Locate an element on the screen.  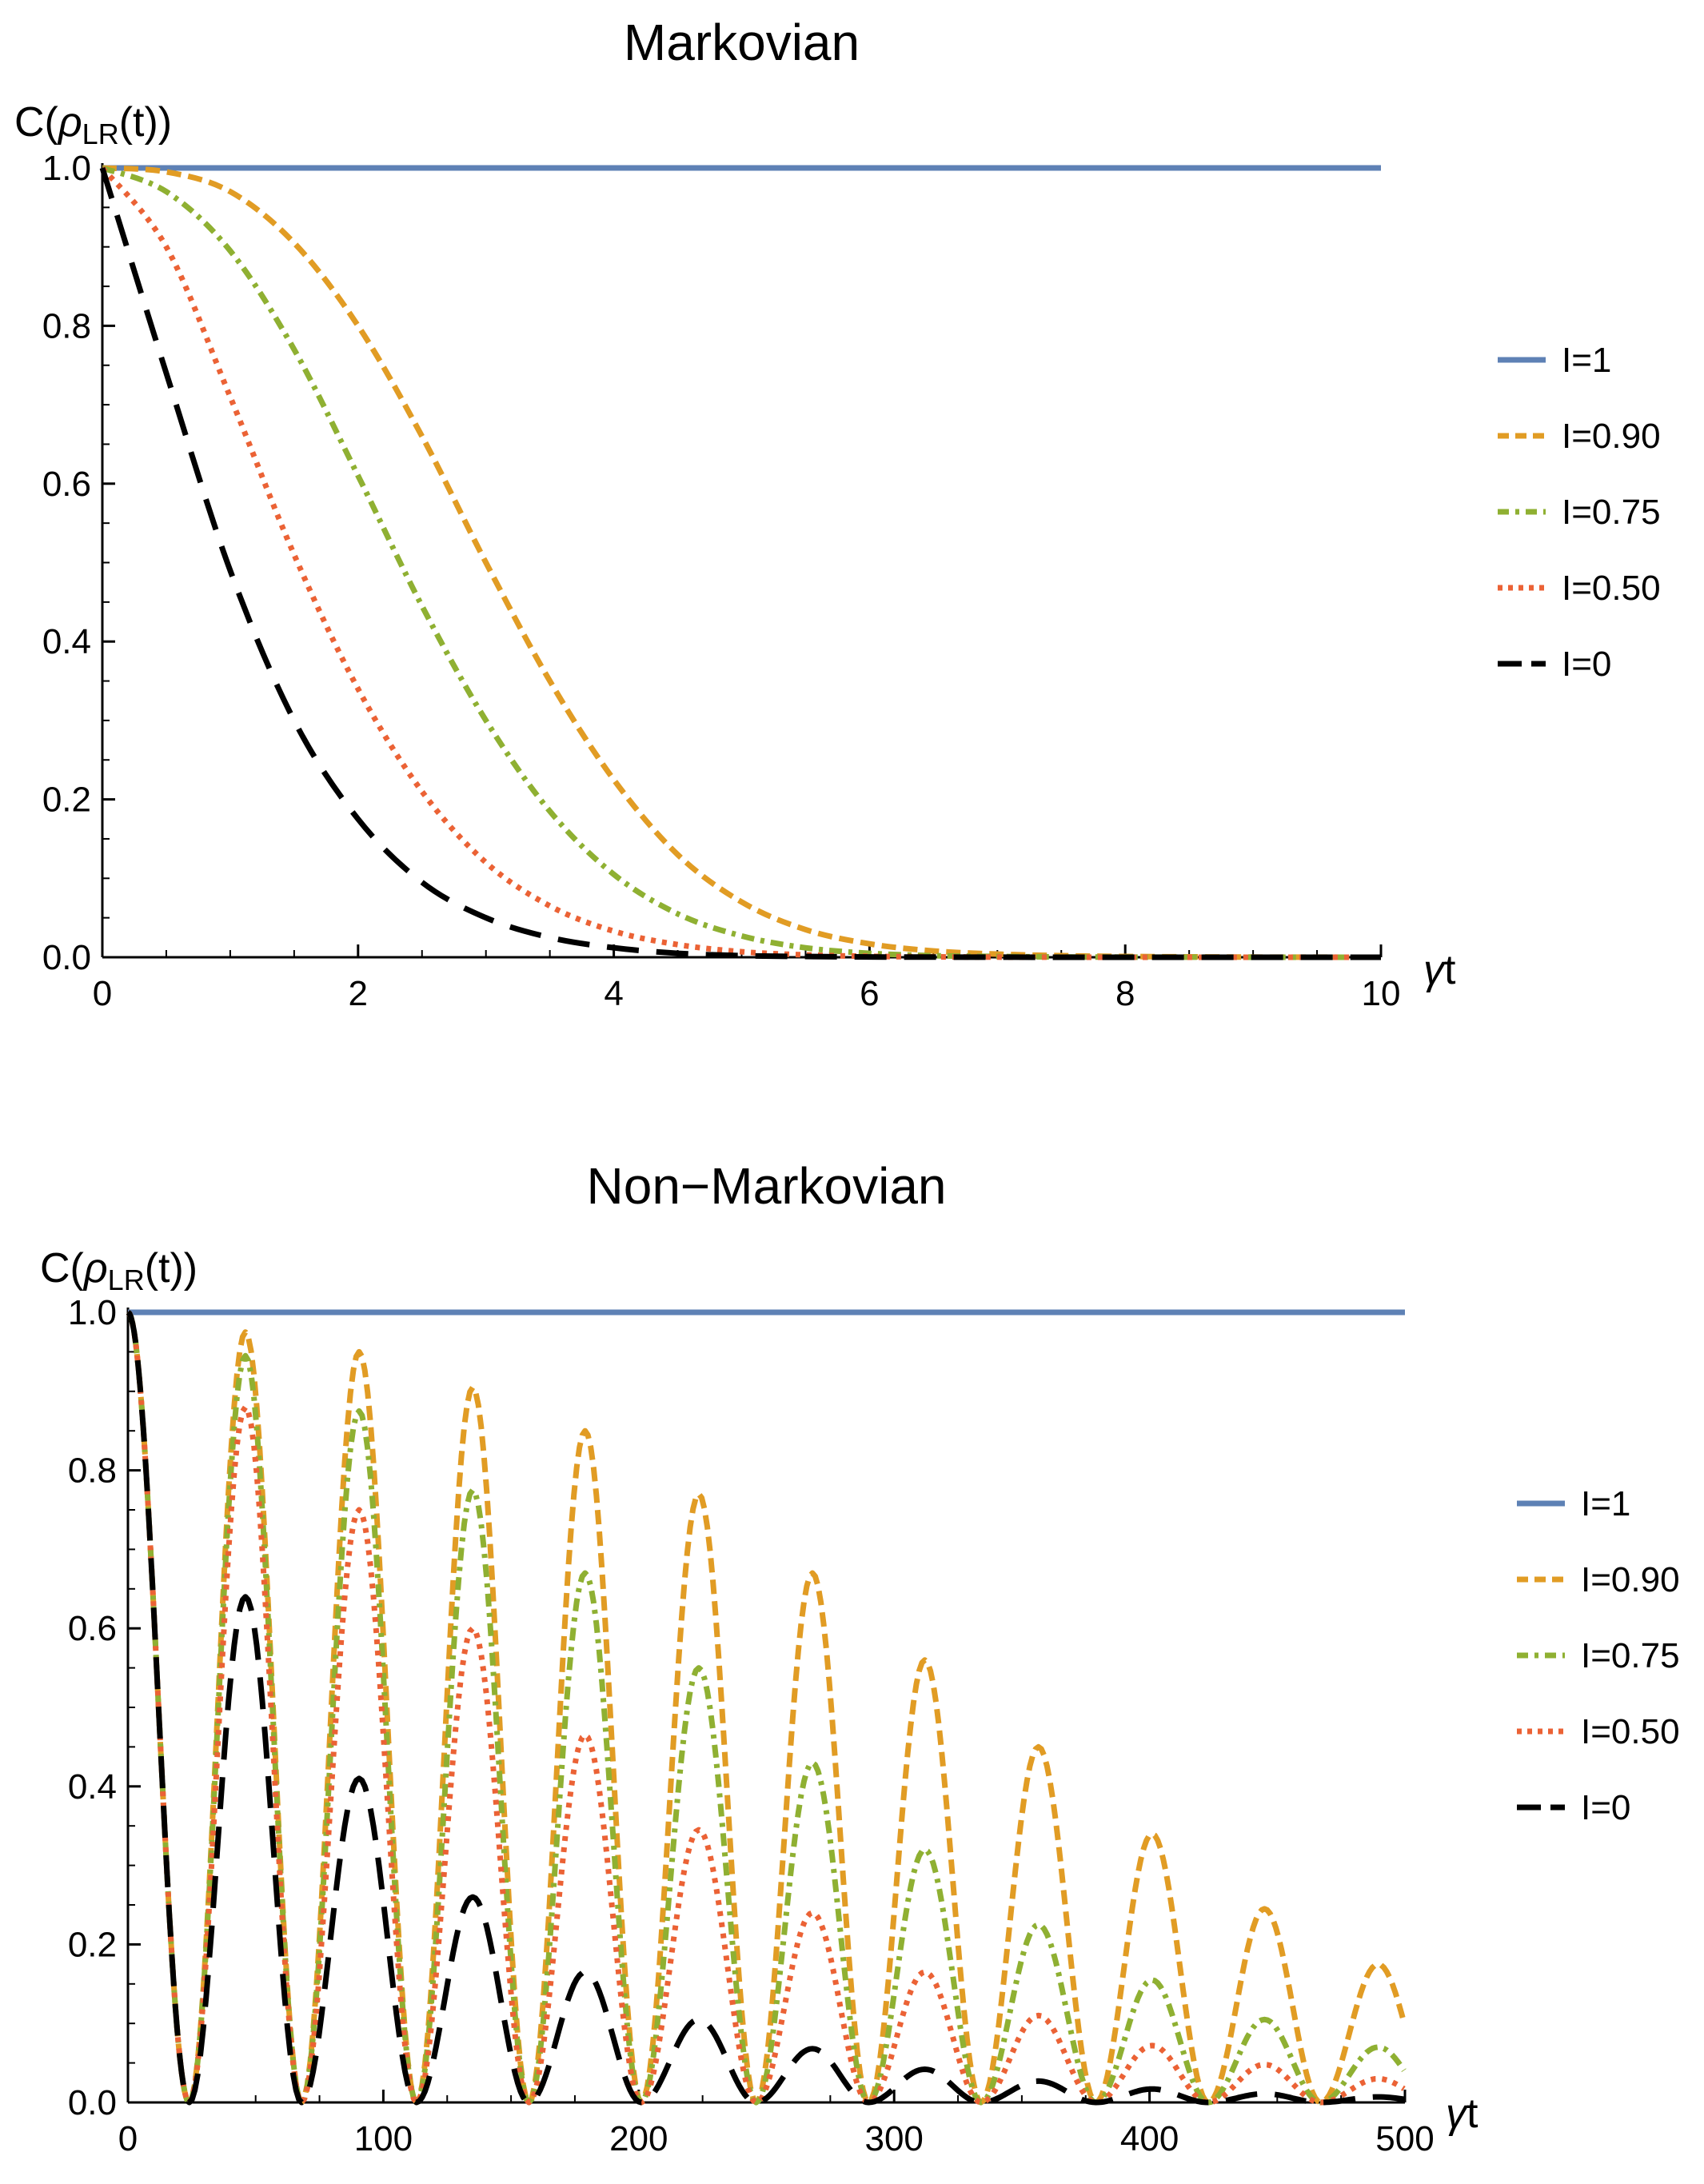
x-tick-label: 100 is located at coordinates (384, 2138).